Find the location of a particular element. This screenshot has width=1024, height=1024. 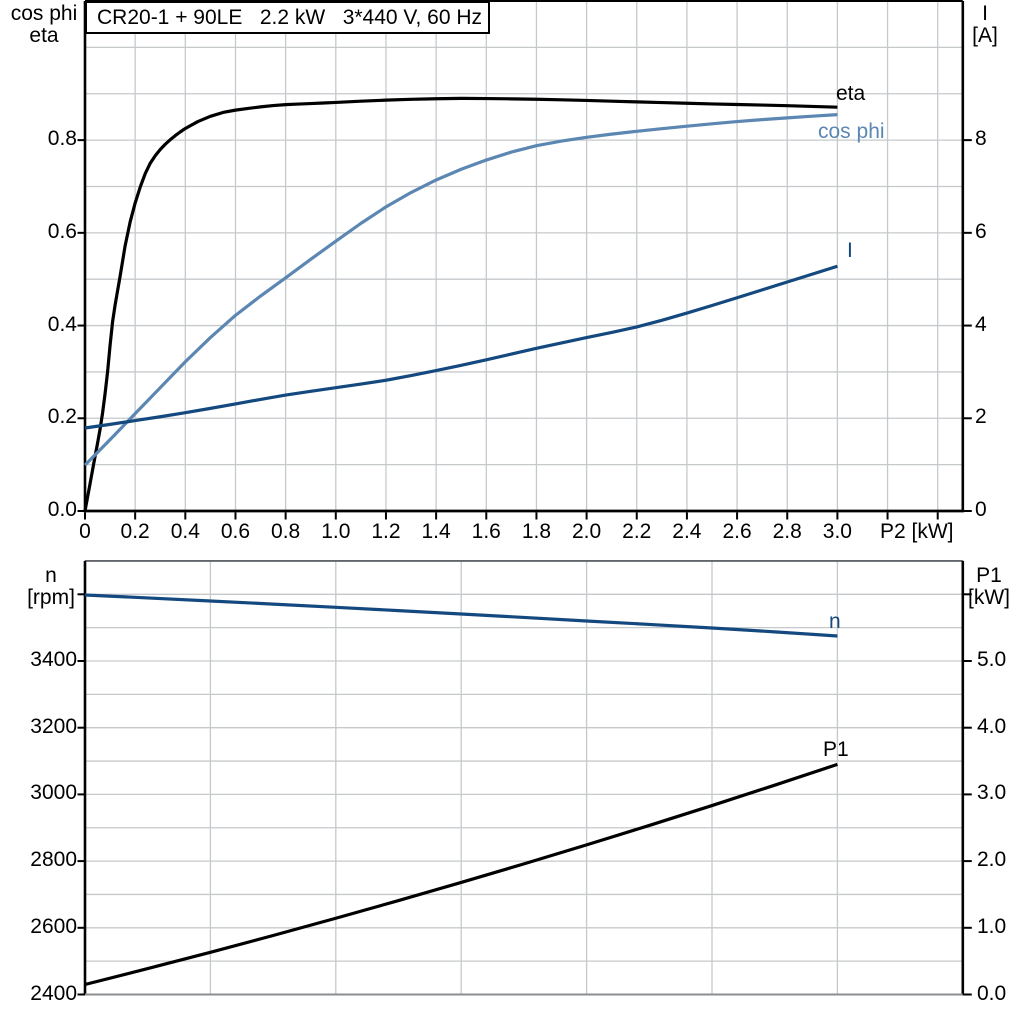

x-tick-label: 2.6 is located at coordinates (737, 531).